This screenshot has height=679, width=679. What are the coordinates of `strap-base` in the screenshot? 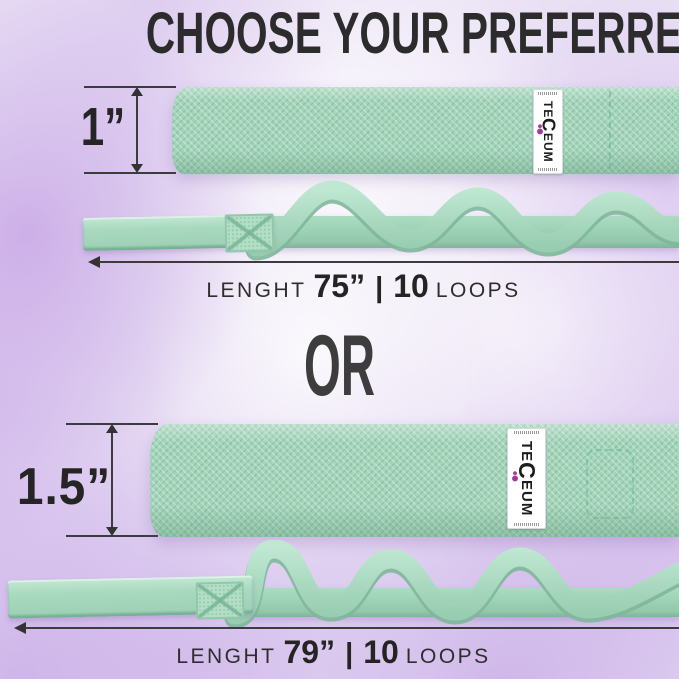 It's located at (465, 232).